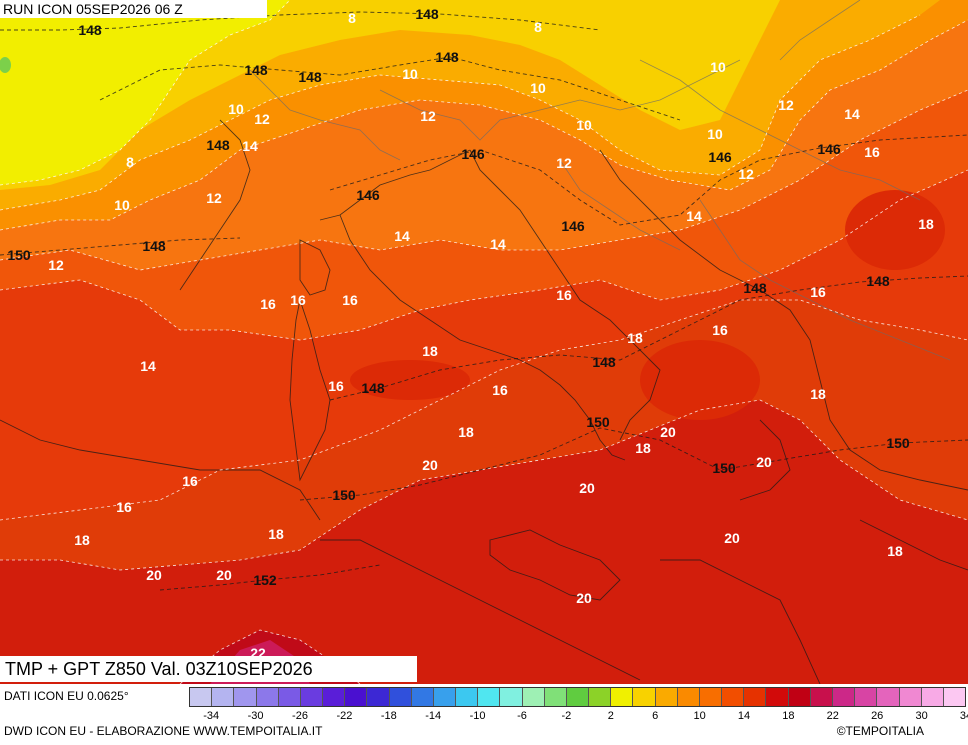  I want to click on scale-tick-label: -14, so click(433, 716).